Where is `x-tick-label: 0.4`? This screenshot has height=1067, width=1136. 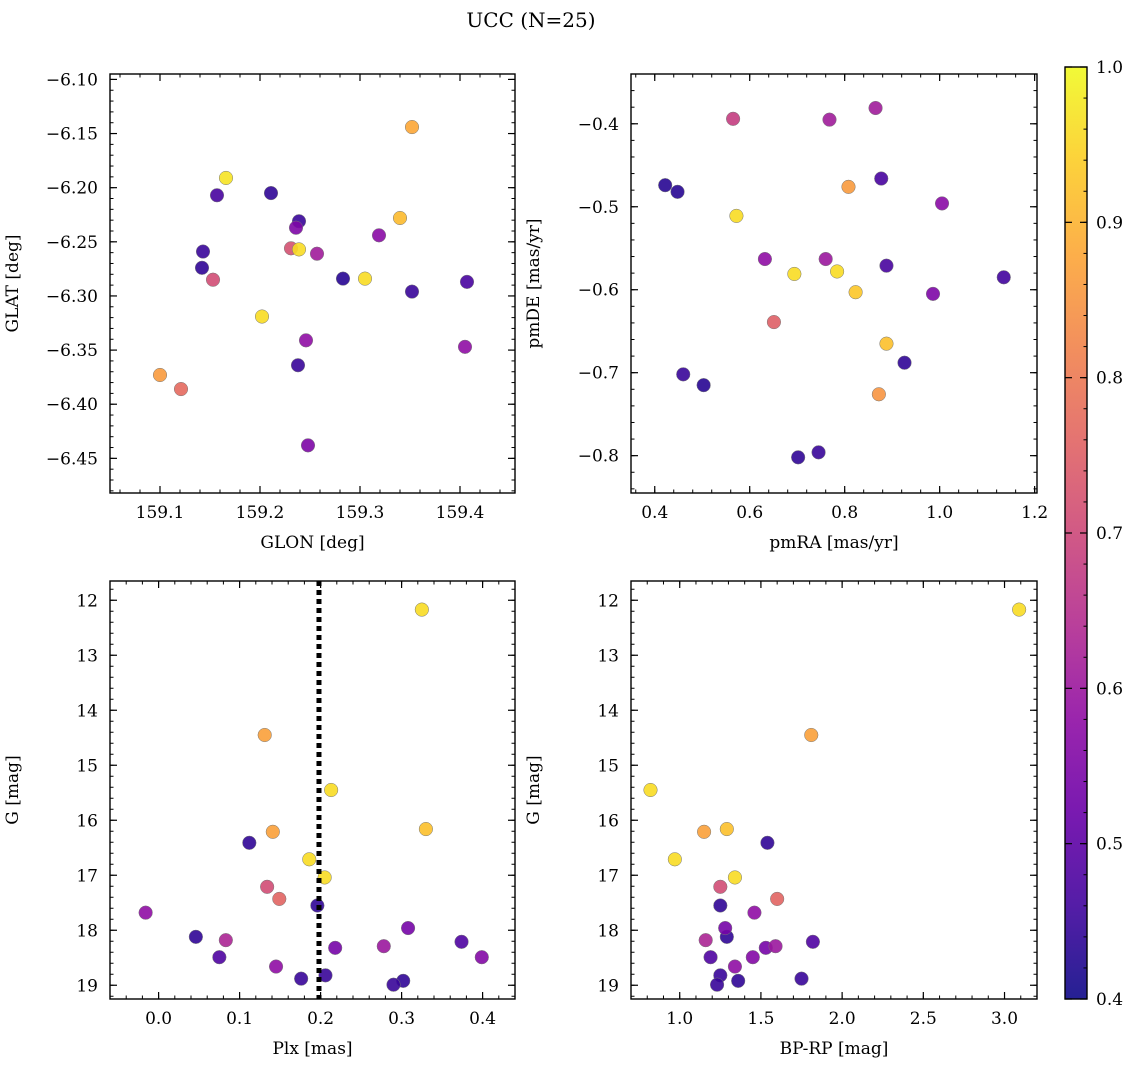
x-tick-label: 0.4 is located at coordinates (654, 513).